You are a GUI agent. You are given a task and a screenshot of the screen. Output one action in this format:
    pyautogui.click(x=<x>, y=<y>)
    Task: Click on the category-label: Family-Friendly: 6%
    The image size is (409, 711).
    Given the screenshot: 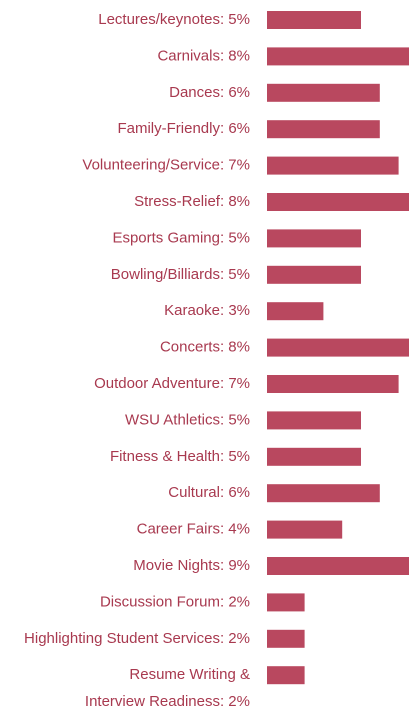 What is the action you would take?
    pyautogui.click(x=183, y=128)
    